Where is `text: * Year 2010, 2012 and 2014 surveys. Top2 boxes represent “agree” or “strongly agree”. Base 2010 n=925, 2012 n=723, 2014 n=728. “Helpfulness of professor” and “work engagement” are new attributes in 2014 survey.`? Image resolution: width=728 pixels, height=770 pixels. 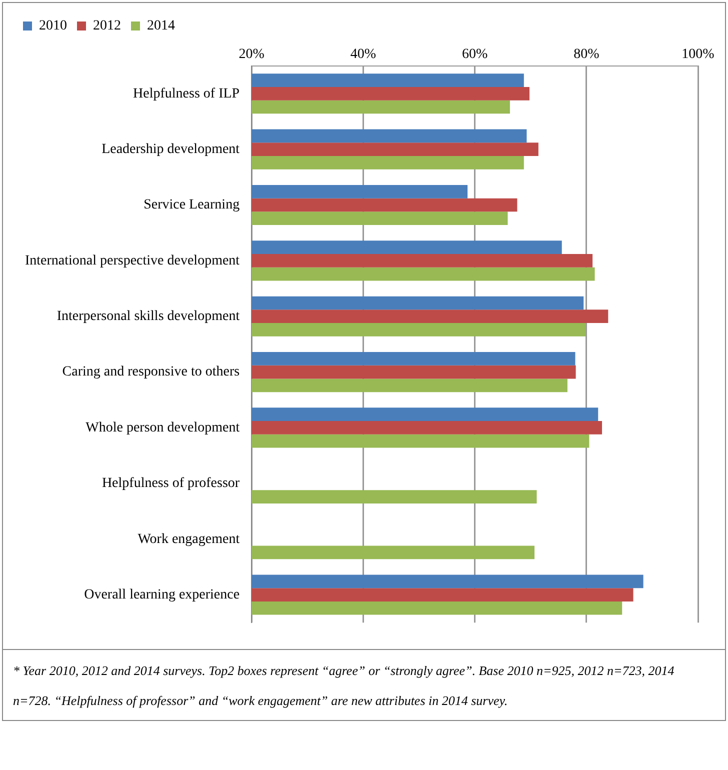 text: * Year 2010, 2012 and 2014 surveys. Top2 boxes represent “agree” or “strongly agree”. Base 2010 n=925, 2012 n=723, 2014 n=728. “Helpfulness of professor” and “work engagement” are new attributes in 2014 survey. is located at coordinates (344, 686).